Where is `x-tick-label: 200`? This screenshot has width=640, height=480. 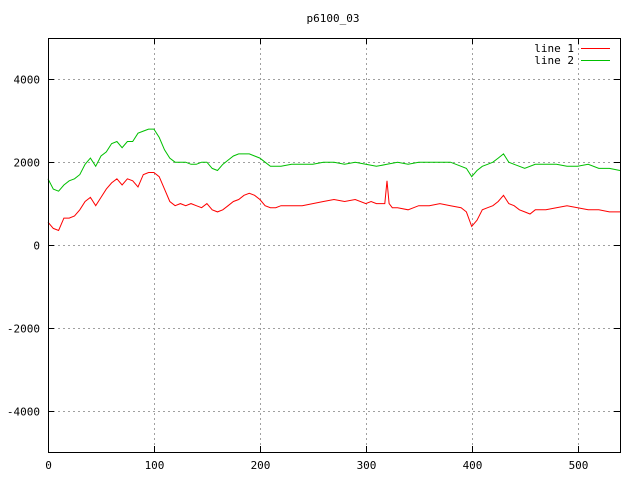 x-tick-label: 200 is located at coordinates (261, 465).